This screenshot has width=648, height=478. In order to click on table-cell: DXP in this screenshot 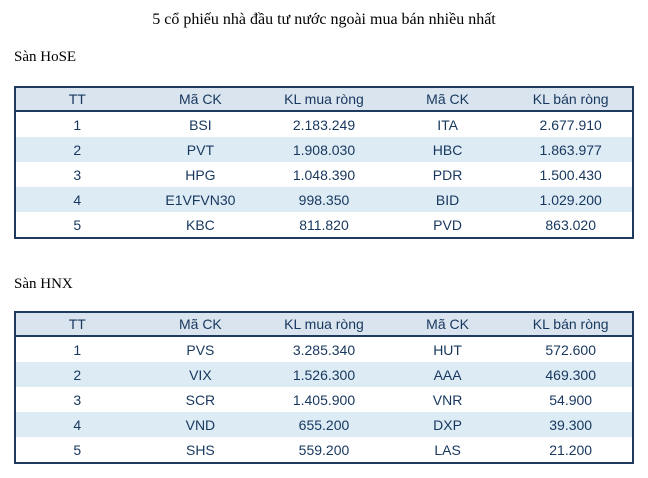, I will do `click(447, 424)`.